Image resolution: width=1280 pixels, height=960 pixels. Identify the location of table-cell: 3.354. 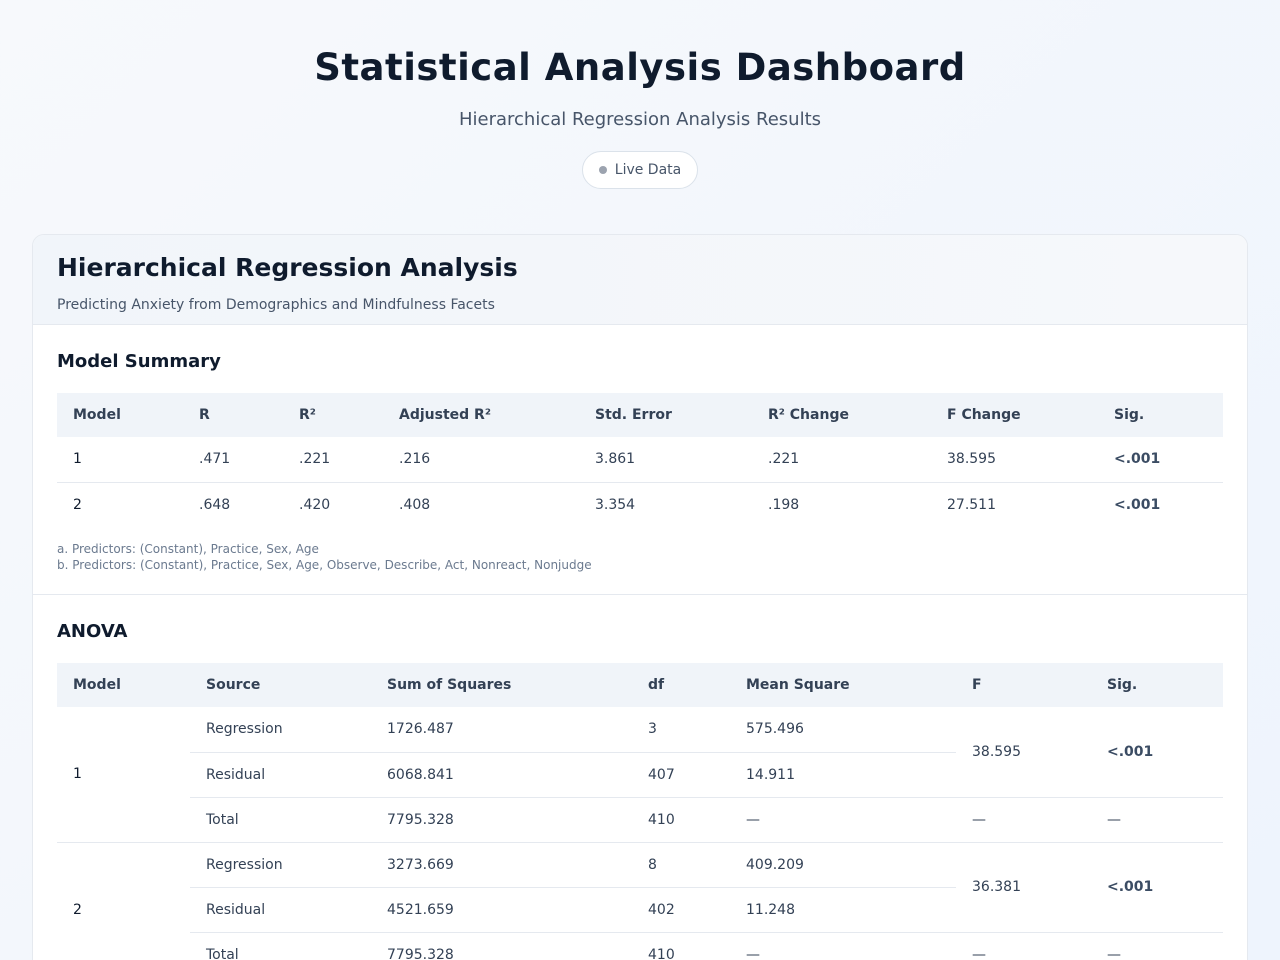
(615, 504).